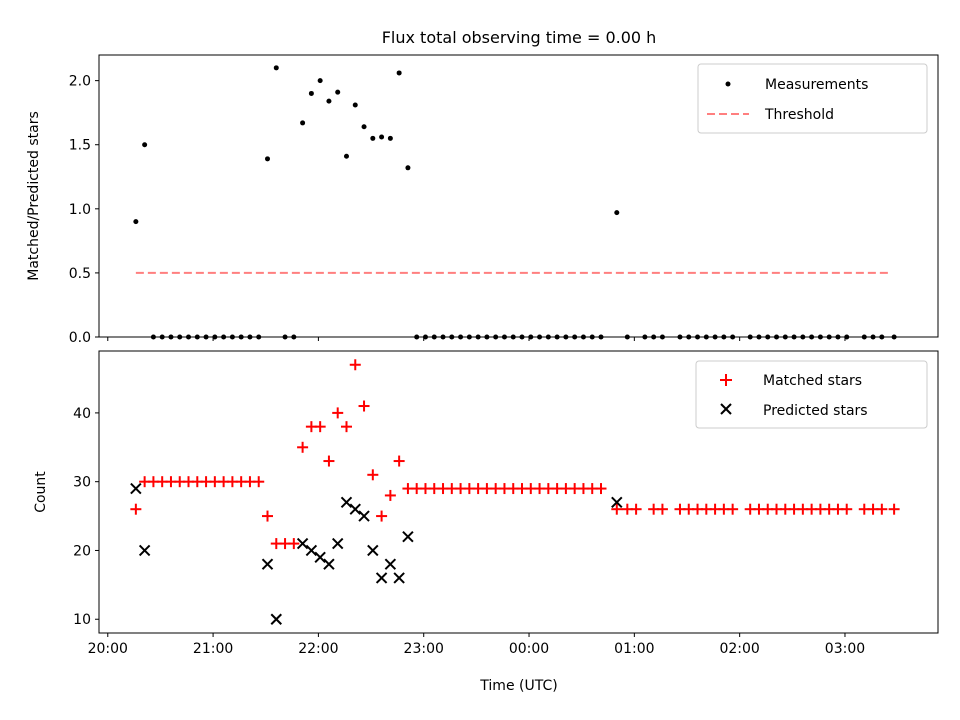 This screenshot has height=720, width=960. What do you see at coordinates (816, 85) in the screenshot?
I see `legend-measurements-label: Measurements` at bounding box center [816, 85].